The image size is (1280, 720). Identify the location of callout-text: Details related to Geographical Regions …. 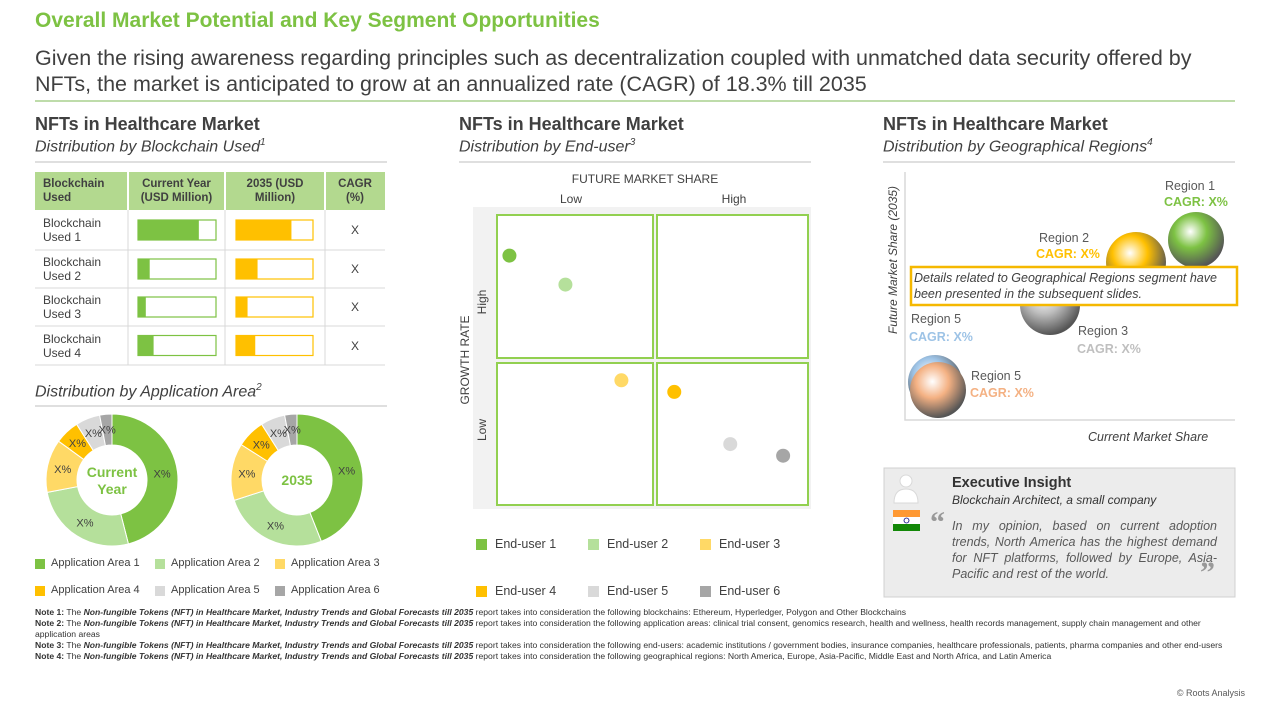
(1065, 286).